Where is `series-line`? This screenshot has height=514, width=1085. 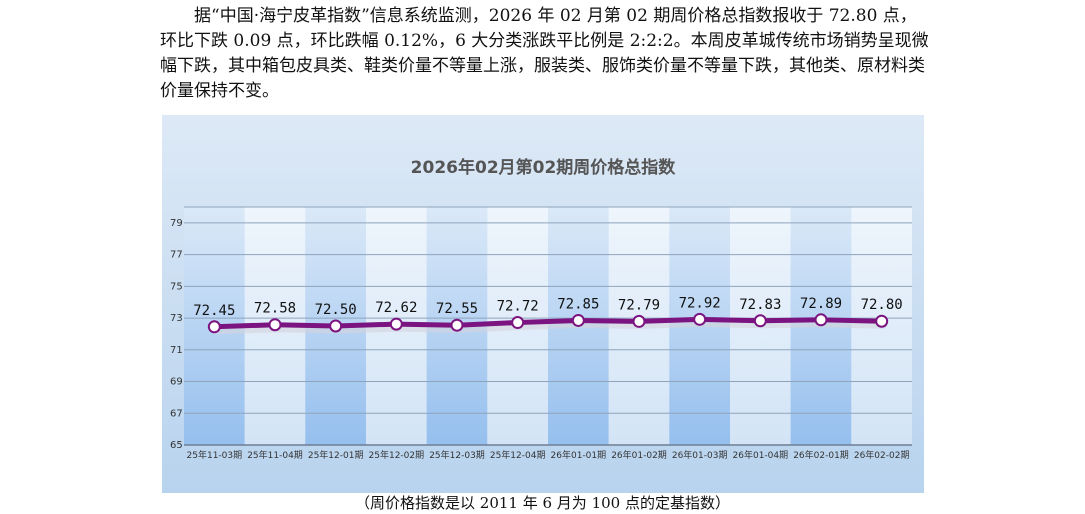
series-line is located at coordinates (548, 323).